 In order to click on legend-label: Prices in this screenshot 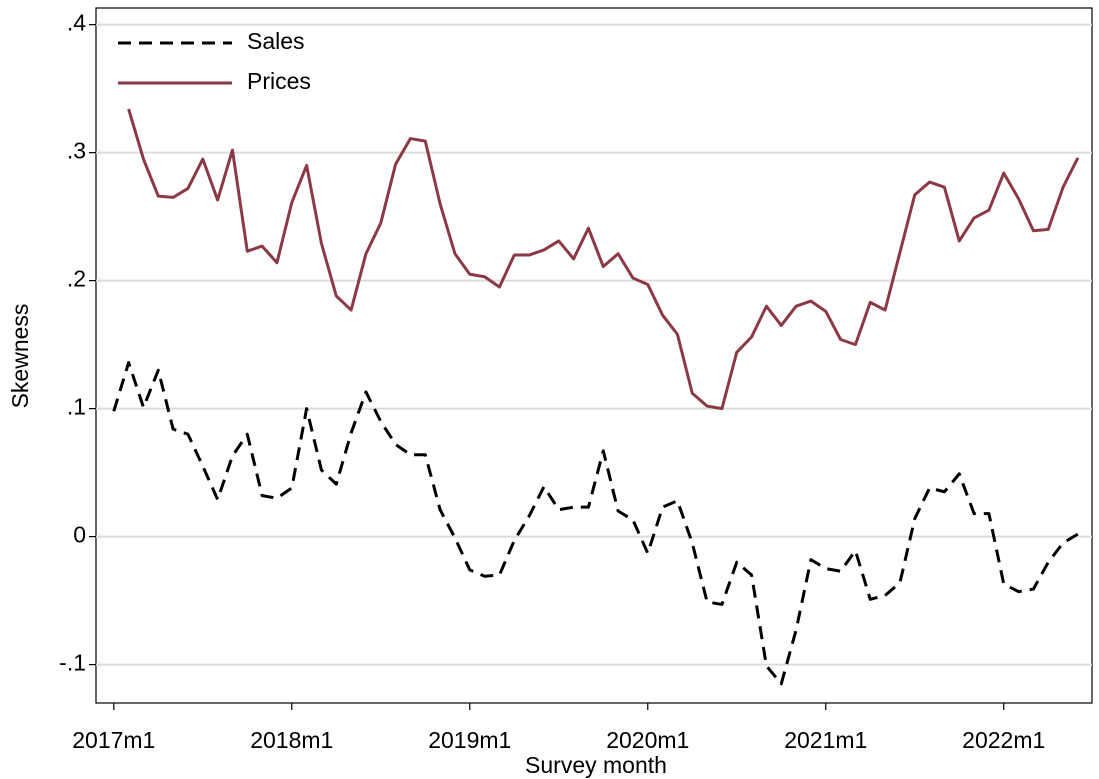, I will do `click(279, 81)`.